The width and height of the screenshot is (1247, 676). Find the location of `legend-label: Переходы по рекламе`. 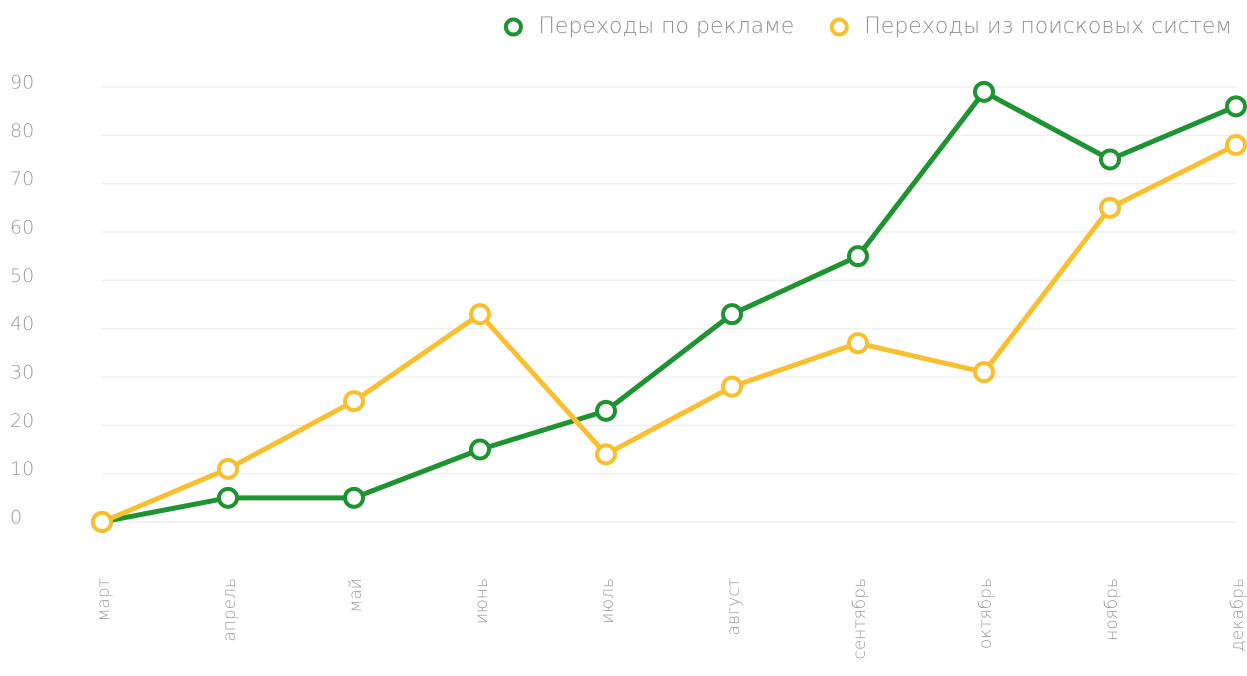

legend-label: Переходы по рекламе is located at coordinates (666, 26).